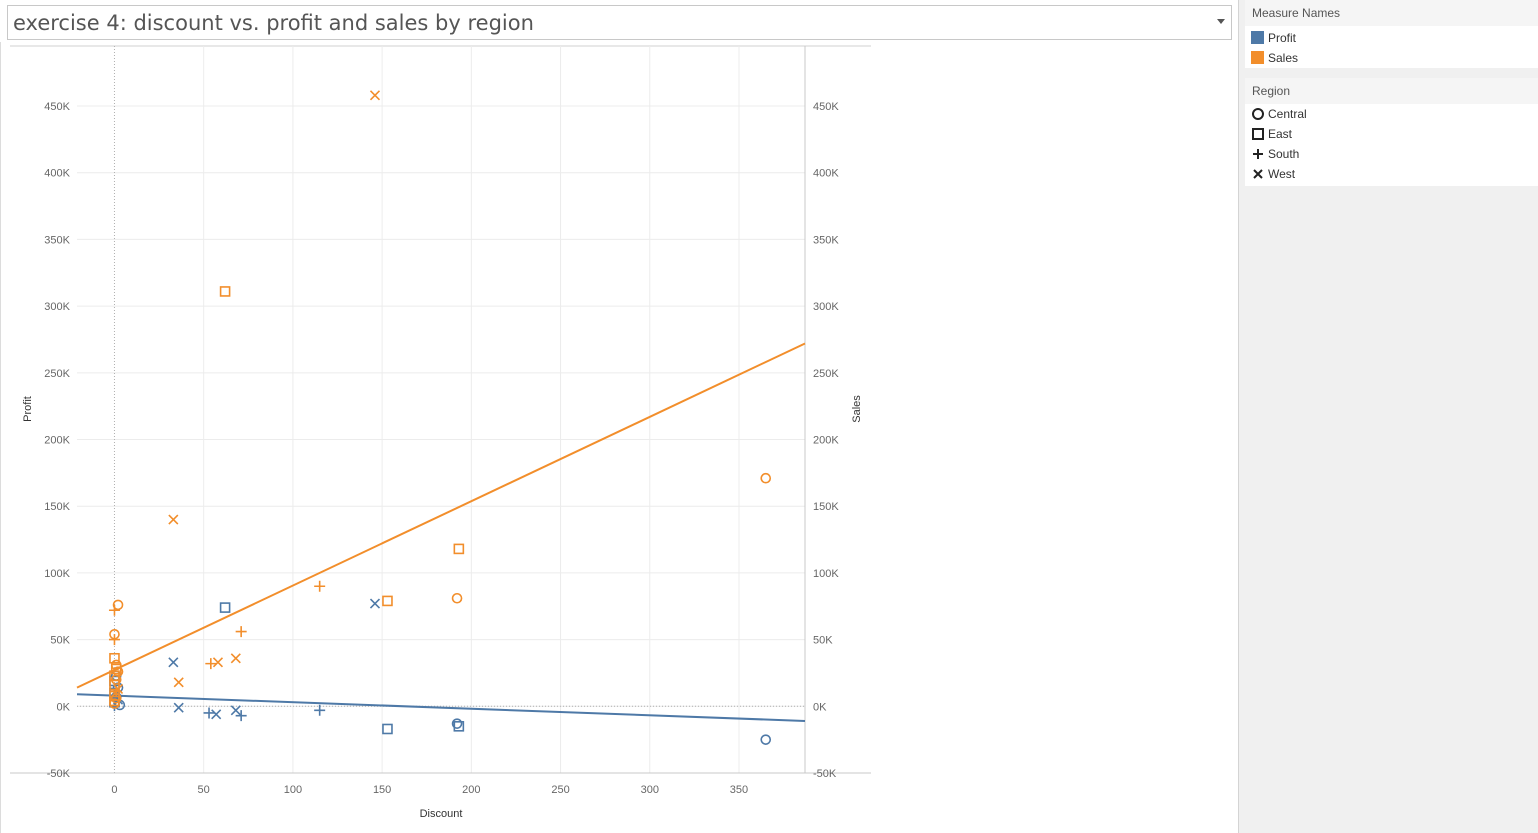  Describe the element at coordinates (1283, 58) in the screenshot. I see `legend-item-label: Sales` at that location.